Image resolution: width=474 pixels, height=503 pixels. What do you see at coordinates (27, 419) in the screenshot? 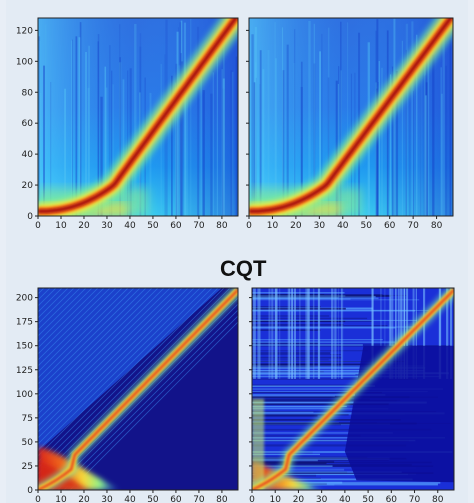
I see `y-tick-label: 75` at bounding box center [27, 419].